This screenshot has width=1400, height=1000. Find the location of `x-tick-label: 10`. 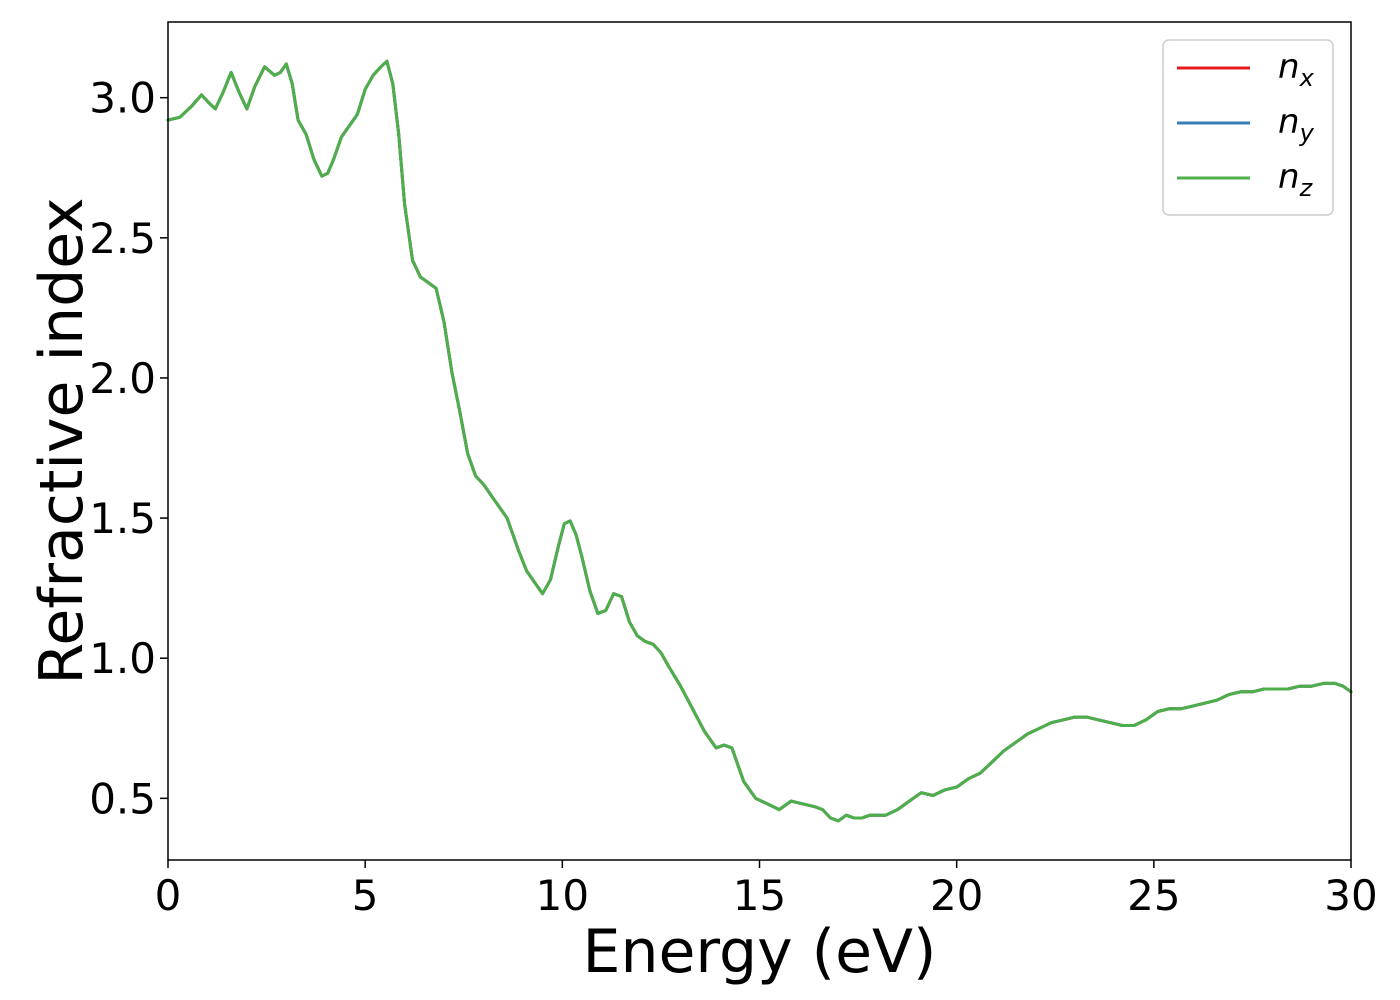

x-tick-label: 10 is located at coordinates (562, 895).